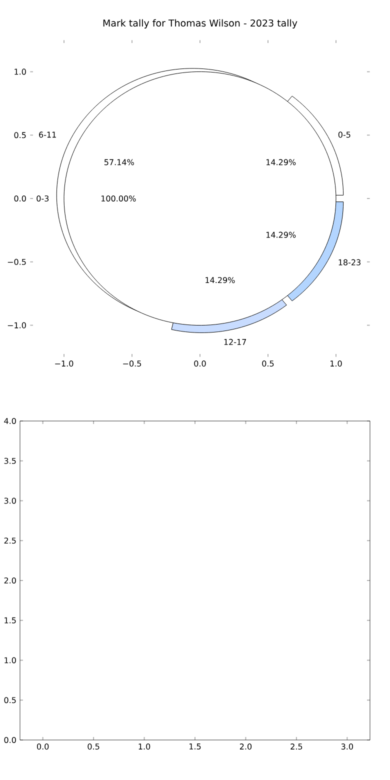 Image resolution: width=390 pixels, height=780 pixels. What do you see at coordinates (132, 363) in the screenshot?
I see `x-tick-label: −0.5` at bounding box center [132, 363].